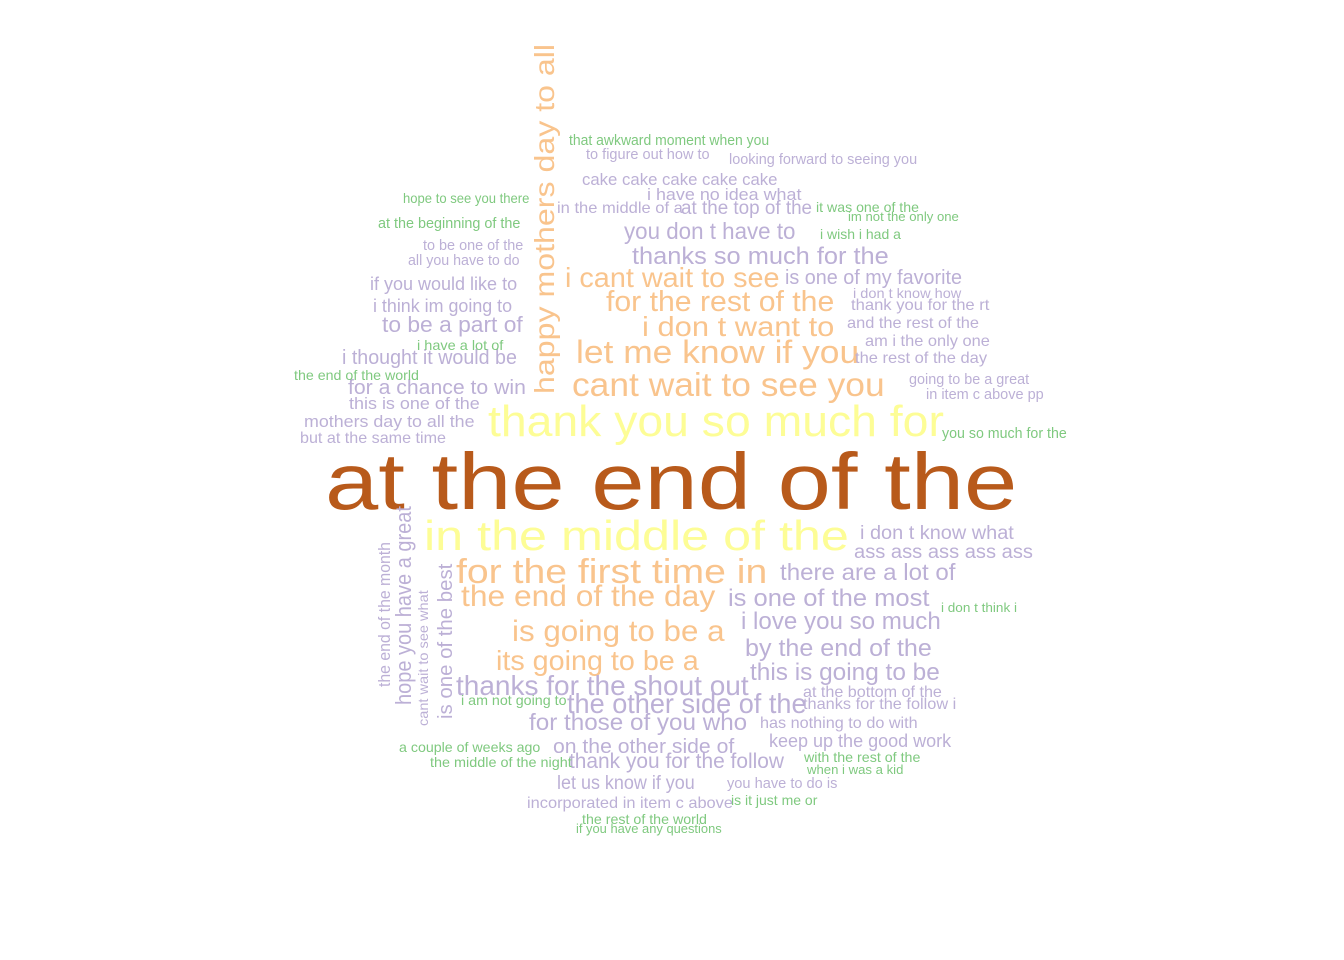 Image resolution: width=1344 pixels, height=960 pixels. Describe the element at coordinates (384, 614) in the screenshot. I see `word-60: the end of the month` at that location.